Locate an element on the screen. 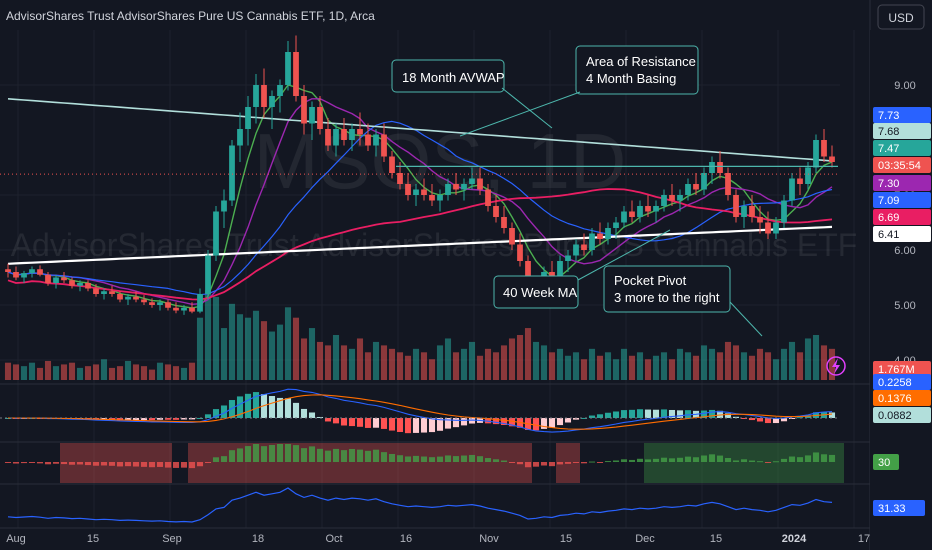 This screenshot has height=550, width=932. volume-bars is located at coordinates (420, 335).